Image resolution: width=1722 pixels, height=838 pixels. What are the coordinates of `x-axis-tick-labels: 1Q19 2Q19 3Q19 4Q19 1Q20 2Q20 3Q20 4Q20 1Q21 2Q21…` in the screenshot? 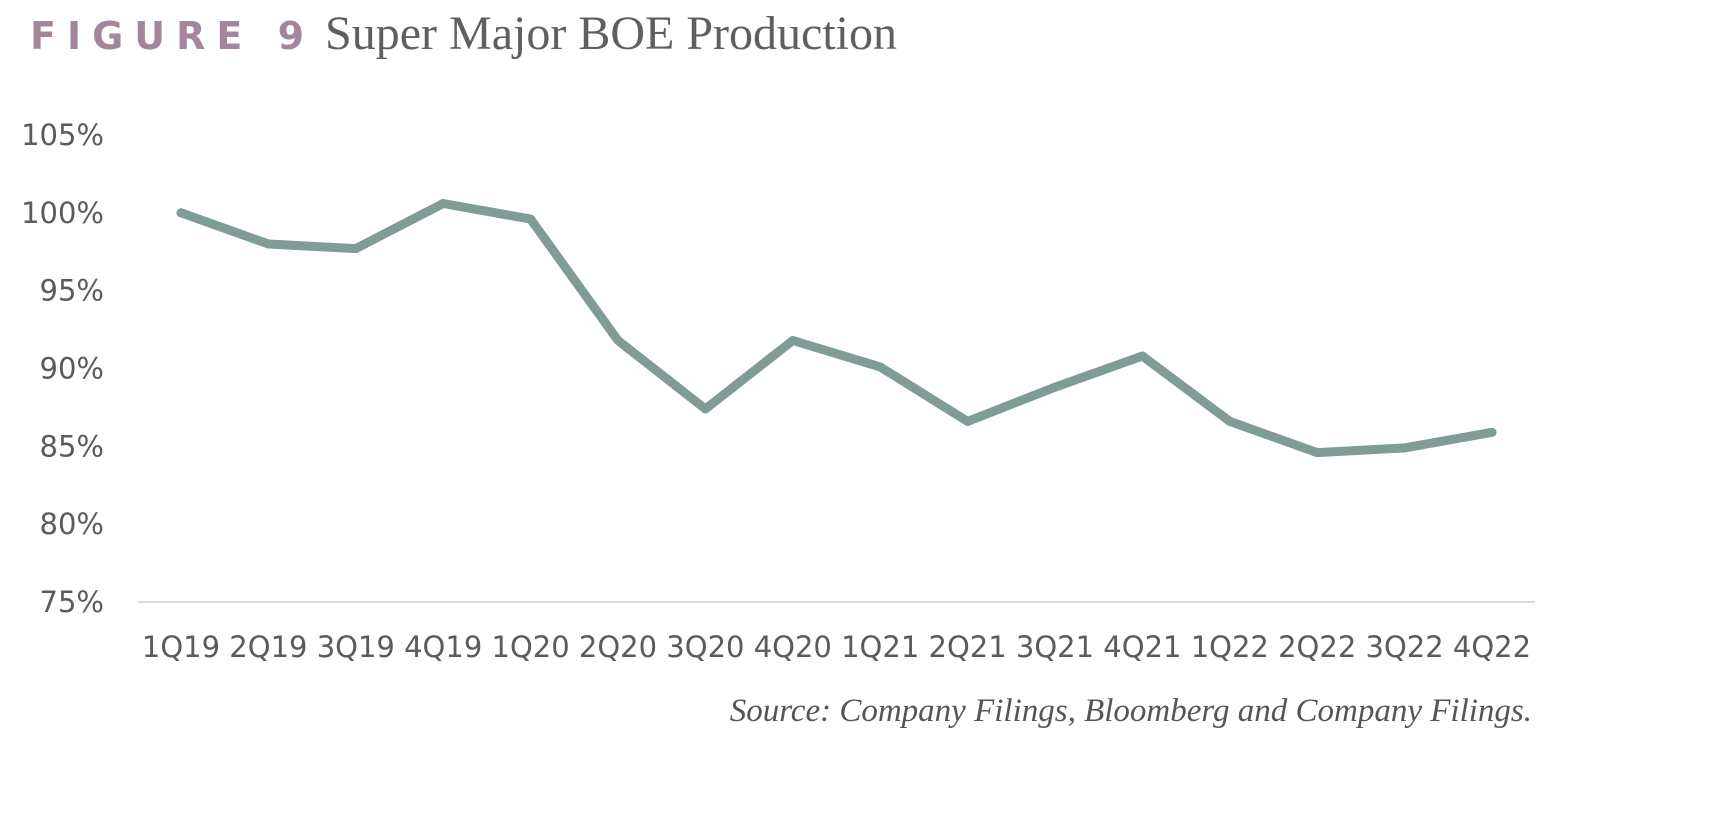 It's located at (836, 647).